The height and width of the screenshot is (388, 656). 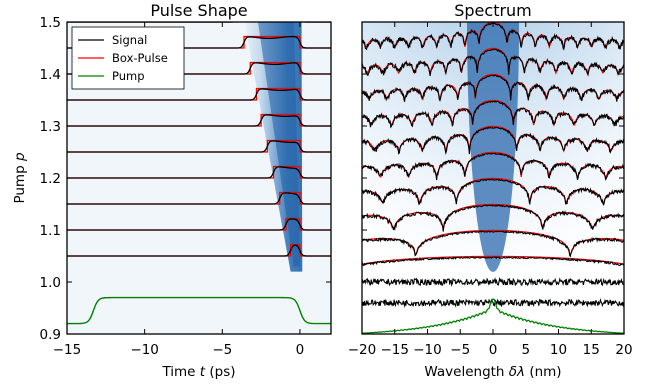 I want to click on spectrum-pump-line, so click(x=493, y=316).